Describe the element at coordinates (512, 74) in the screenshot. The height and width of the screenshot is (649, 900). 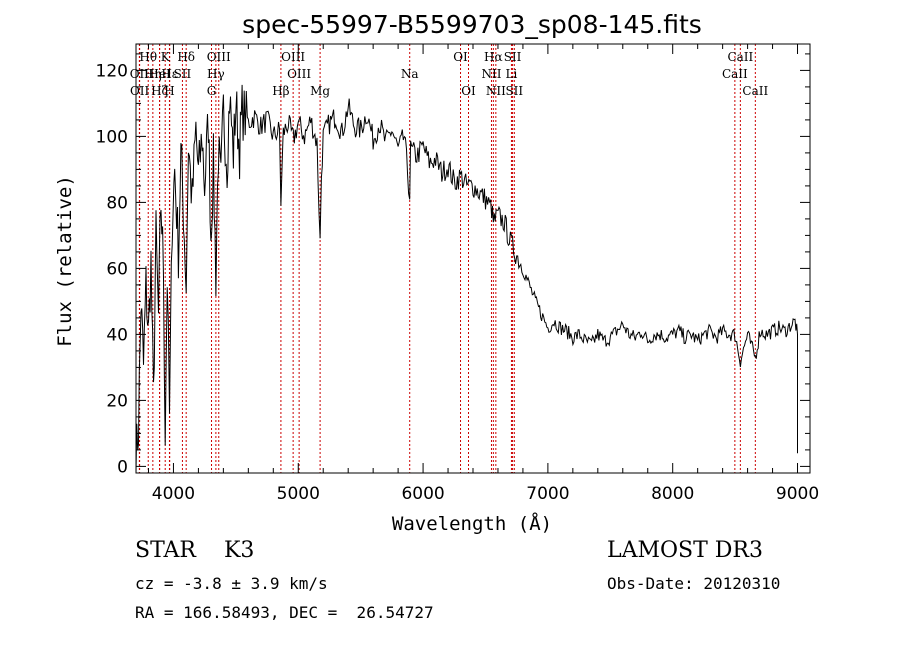
I see `spectral-line-label: Li` at that location.